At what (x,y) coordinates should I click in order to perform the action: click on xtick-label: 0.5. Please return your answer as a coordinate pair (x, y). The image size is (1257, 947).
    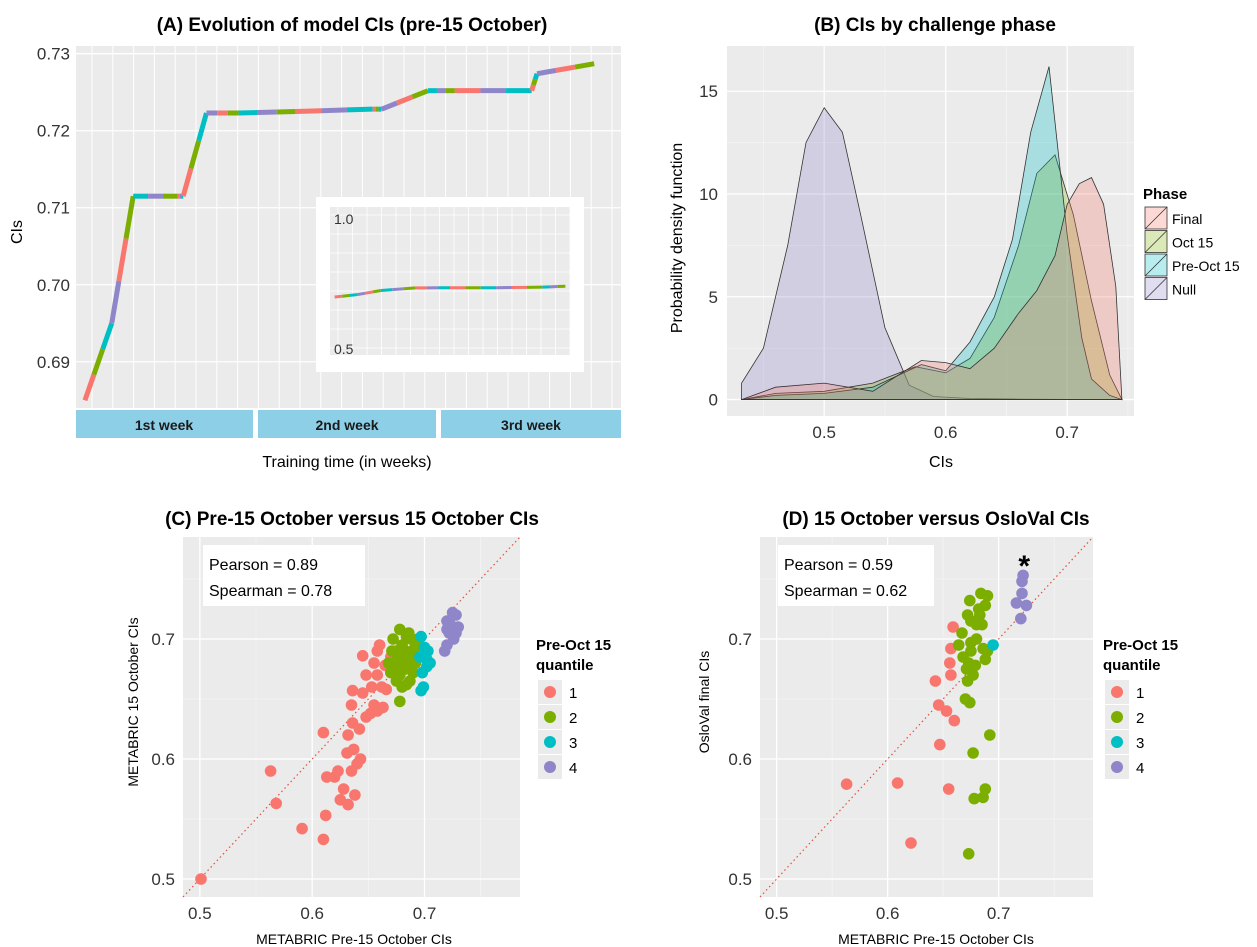
    Looking at the image, I should click on (200, 913).